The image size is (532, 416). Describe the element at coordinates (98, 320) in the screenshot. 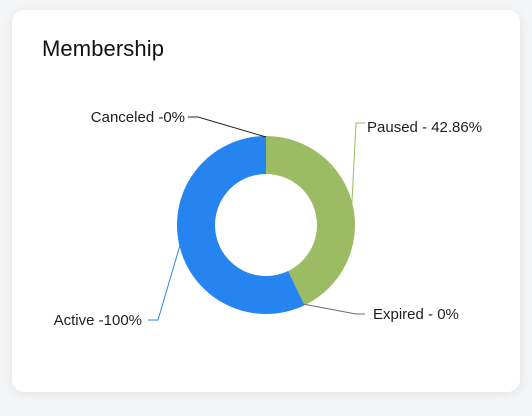

I see `slice-label-active: Active -100%` at that location.